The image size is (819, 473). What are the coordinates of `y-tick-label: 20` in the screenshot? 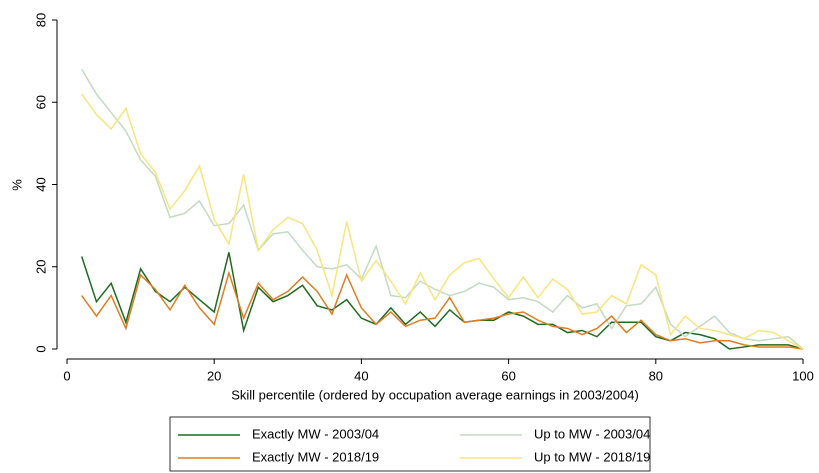 It's located at (40, 267).